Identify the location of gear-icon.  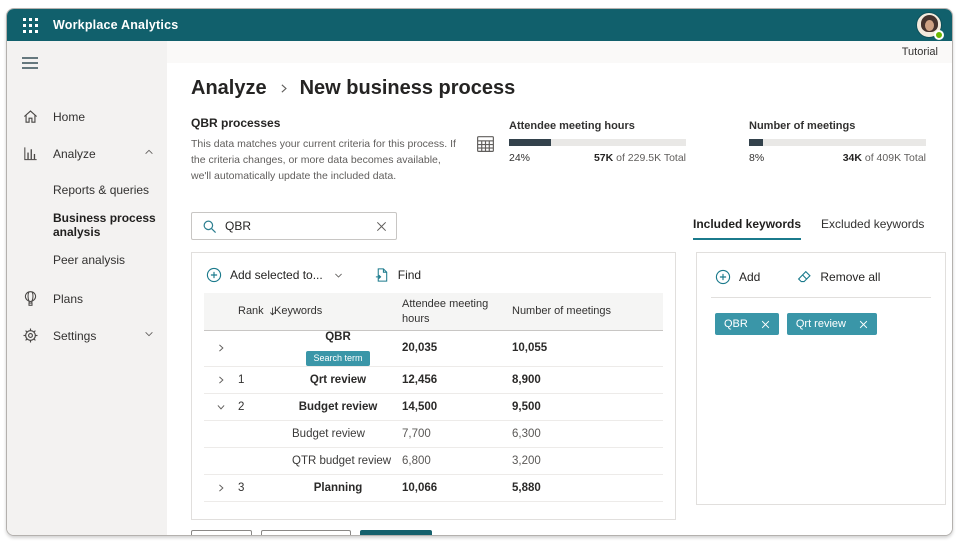
(31, 336).